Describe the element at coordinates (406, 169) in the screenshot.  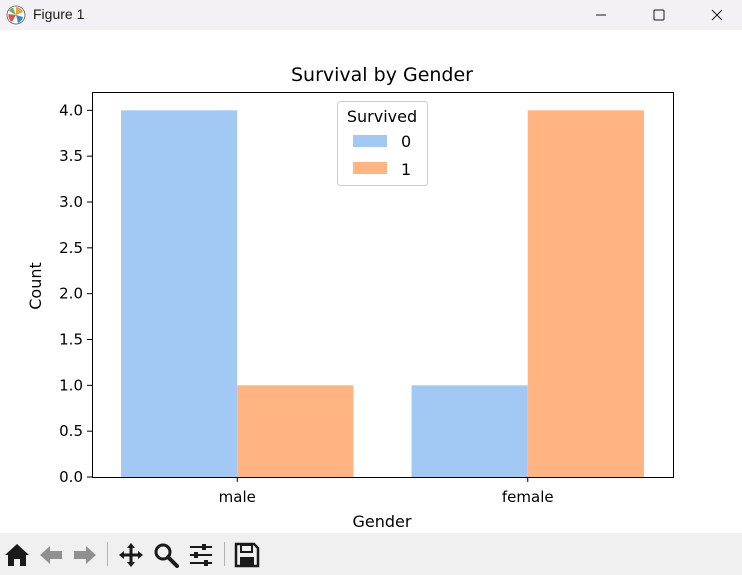
I see `legend-label-1: 1` at that location.